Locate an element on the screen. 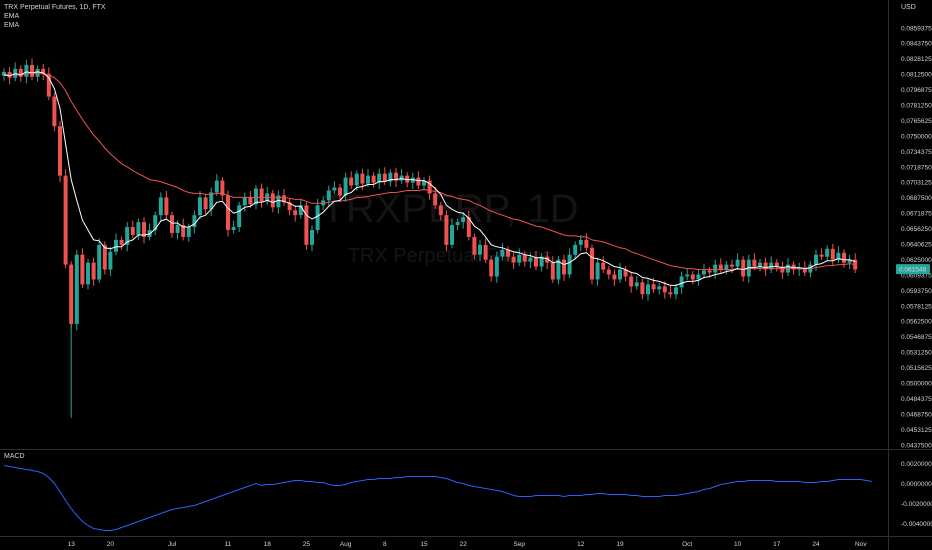 The width and height of the screenshot is (932, 550). time-tick-label: Sep is located at coordinates (519, 544).